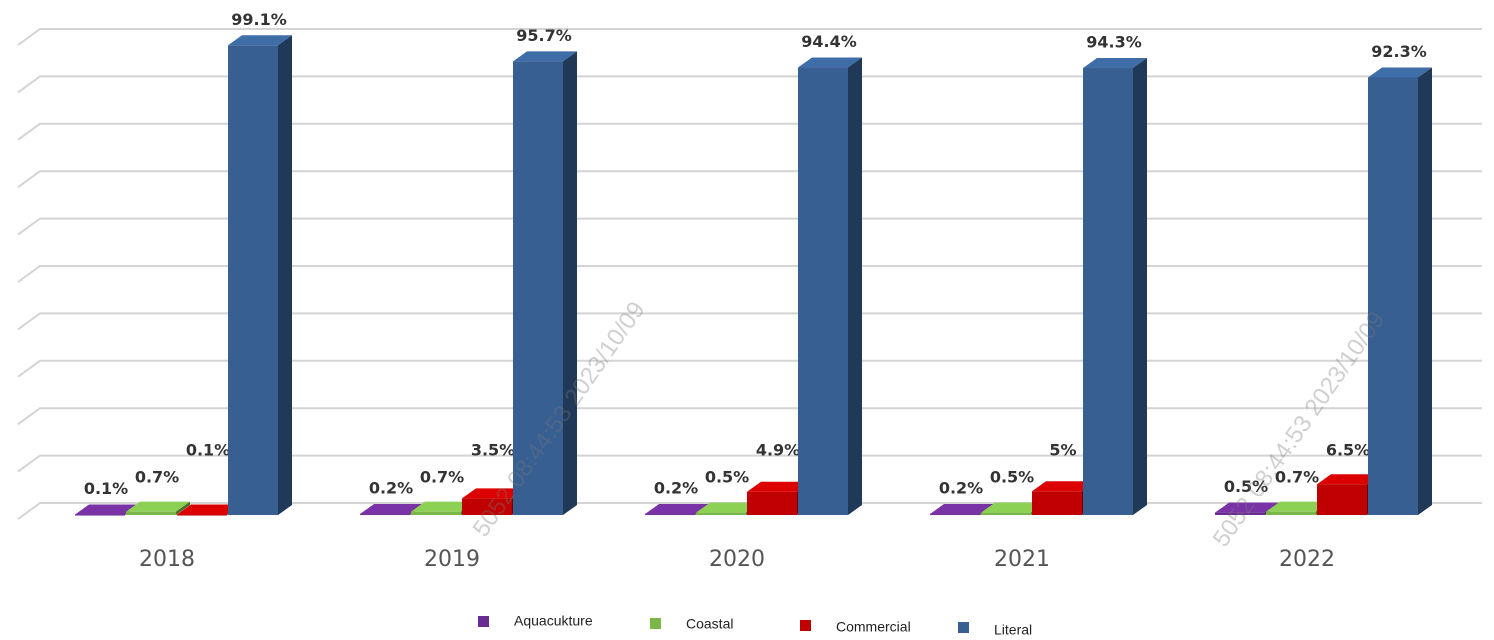  What do you see at coordinates (259, 19) in the screenshot?
I see `value-label: 99.1%` at bounding box center [259, 19].